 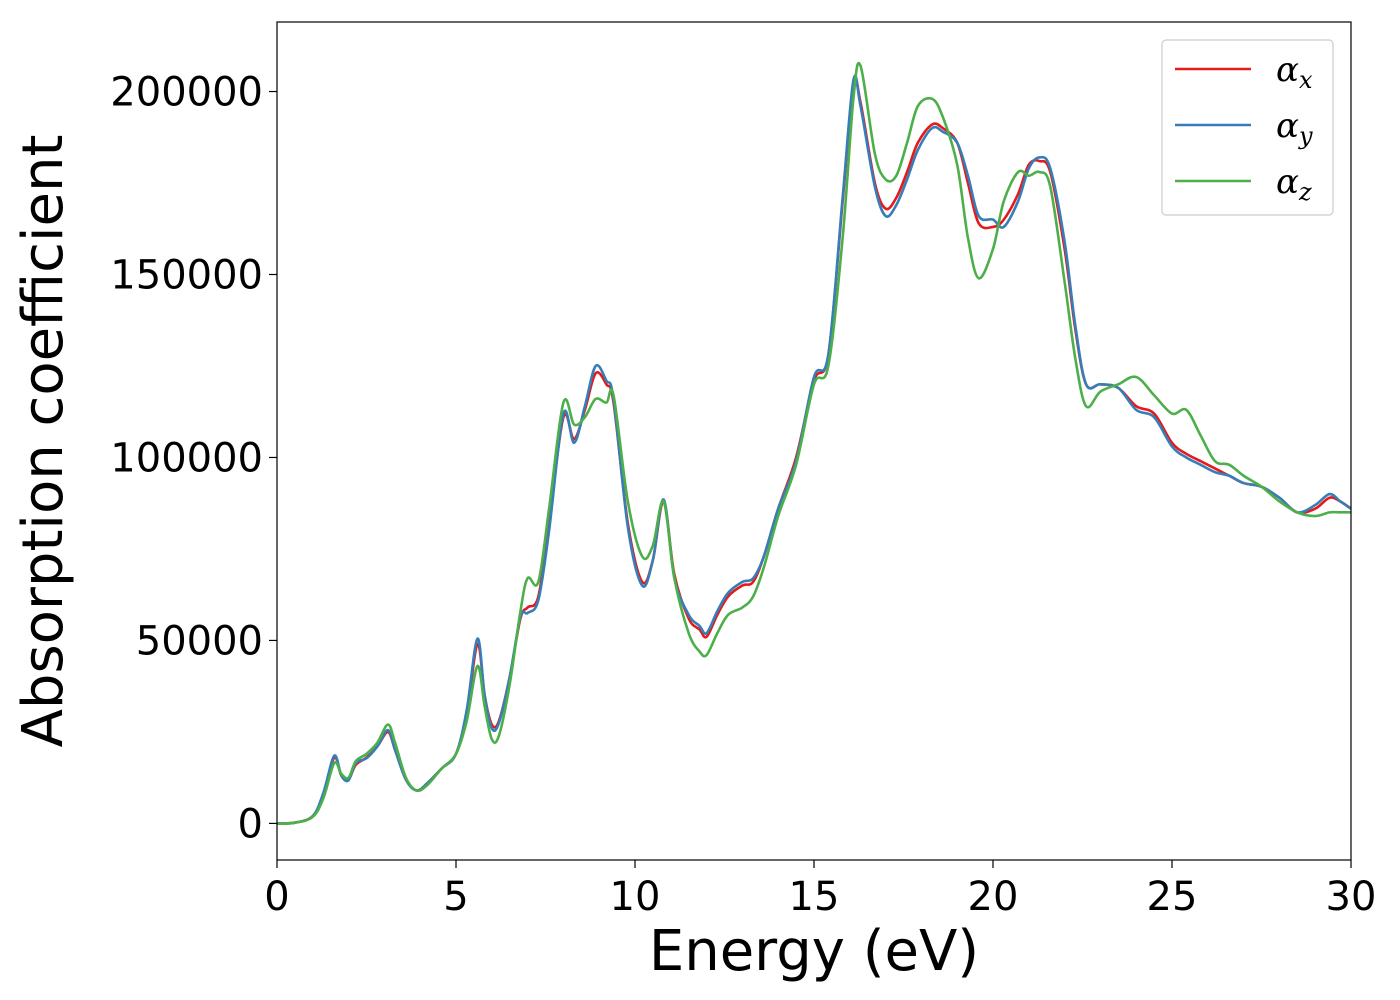 I want to click on x-axis: 0 5 10 15 20 25 30, so click(x=820, y=890).